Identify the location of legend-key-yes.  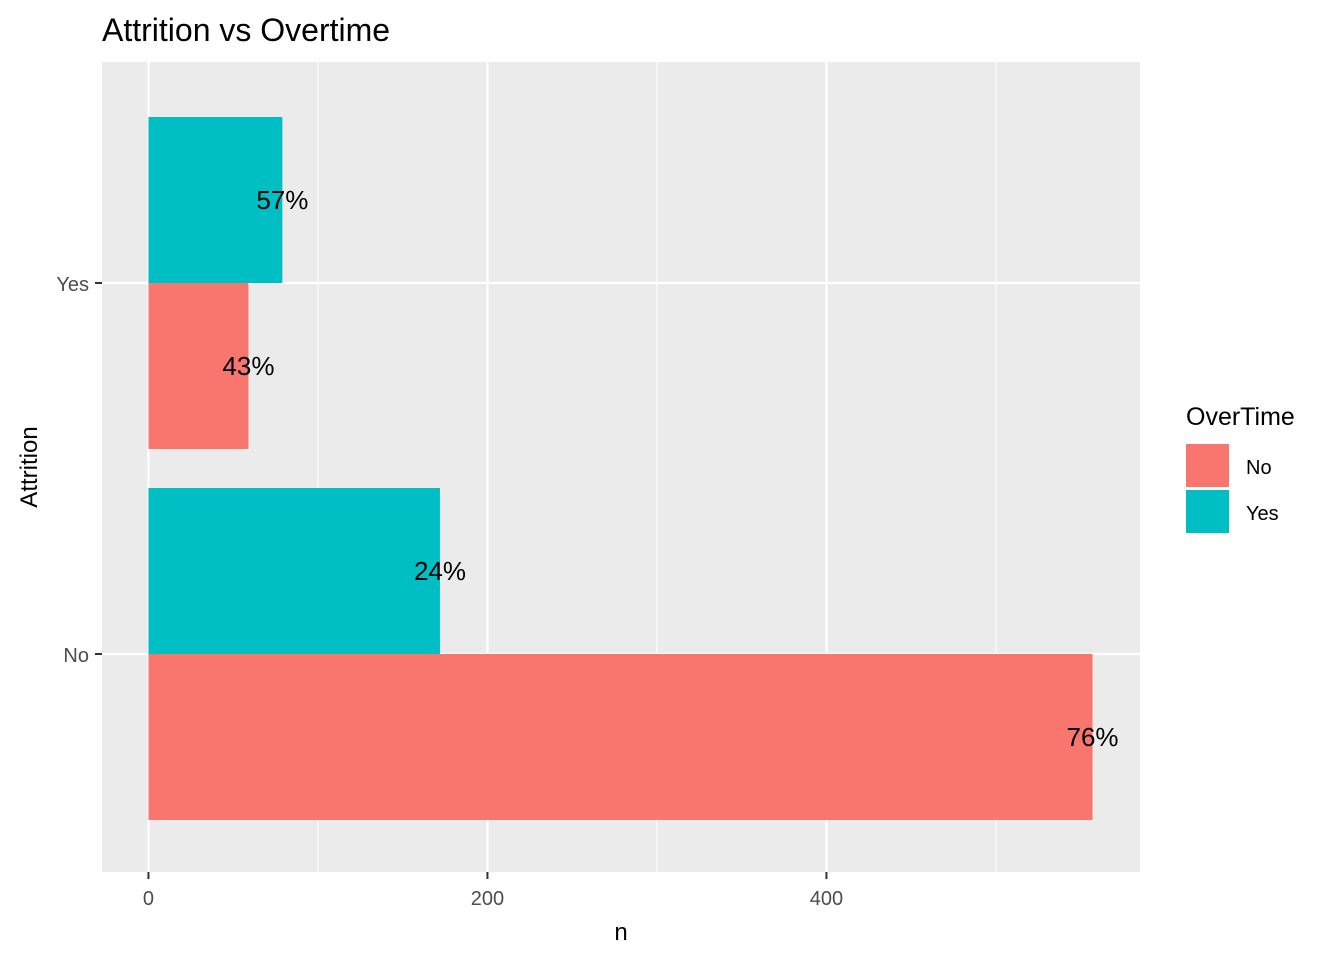
(1207, 511).